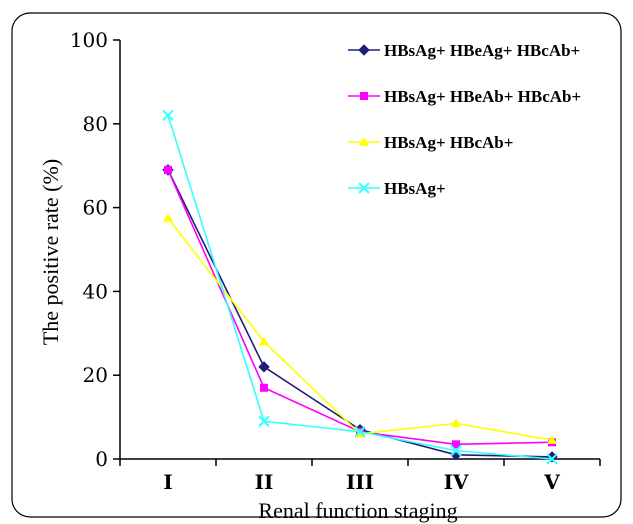  What do you see at coordinates (357, 510) in the screenshot?
I see `x-axis-title: Renal function staging` at bounding box center [357, 510].